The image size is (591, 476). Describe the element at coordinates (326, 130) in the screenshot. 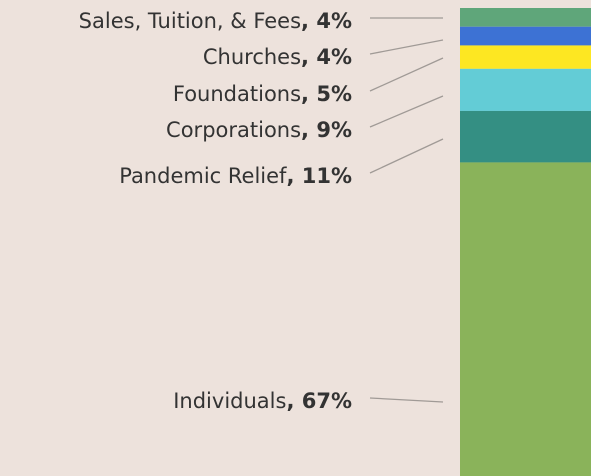

I see `value-label: , 9%` at that location.